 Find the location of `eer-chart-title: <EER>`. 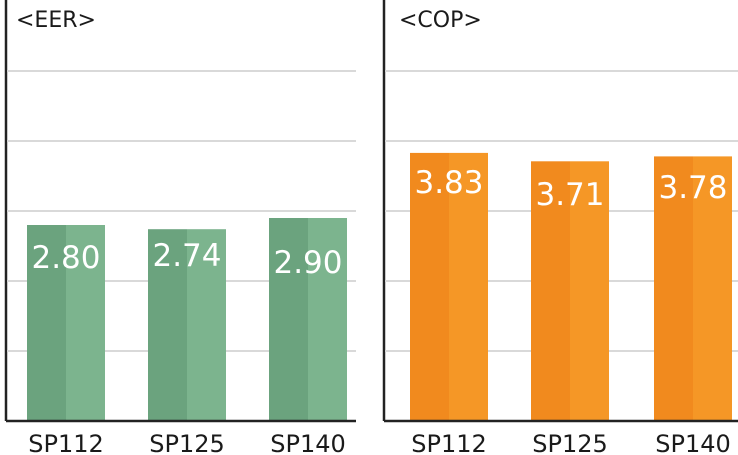

eer-chart-title: <EER> is located at coordinates (56, 20).